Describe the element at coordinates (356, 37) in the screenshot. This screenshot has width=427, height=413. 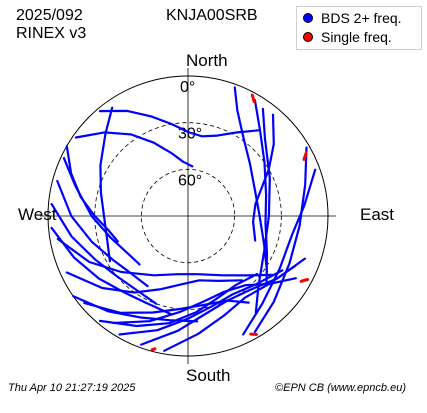
I see `legend-label: Single freq.` at that location.